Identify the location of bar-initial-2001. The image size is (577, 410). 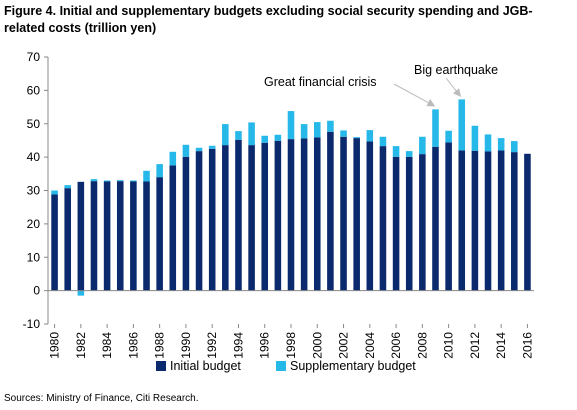
(330, 211).